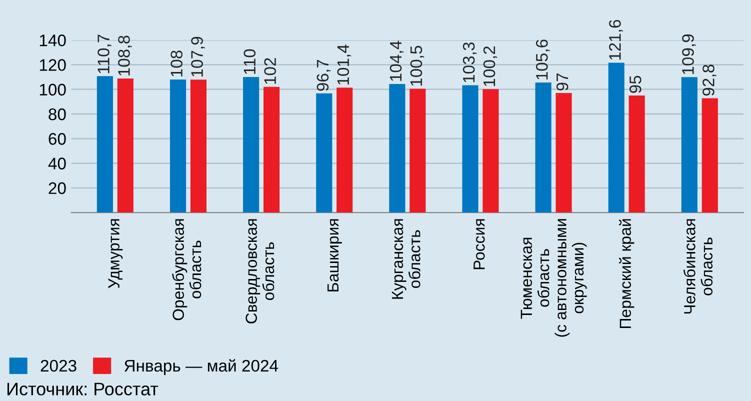 This screenshot has height=401, width=751. What do you see at coordinates (479, 244) in the screenshot?
I see `x-tick-label: Россия` at bounding box center [479, 244].